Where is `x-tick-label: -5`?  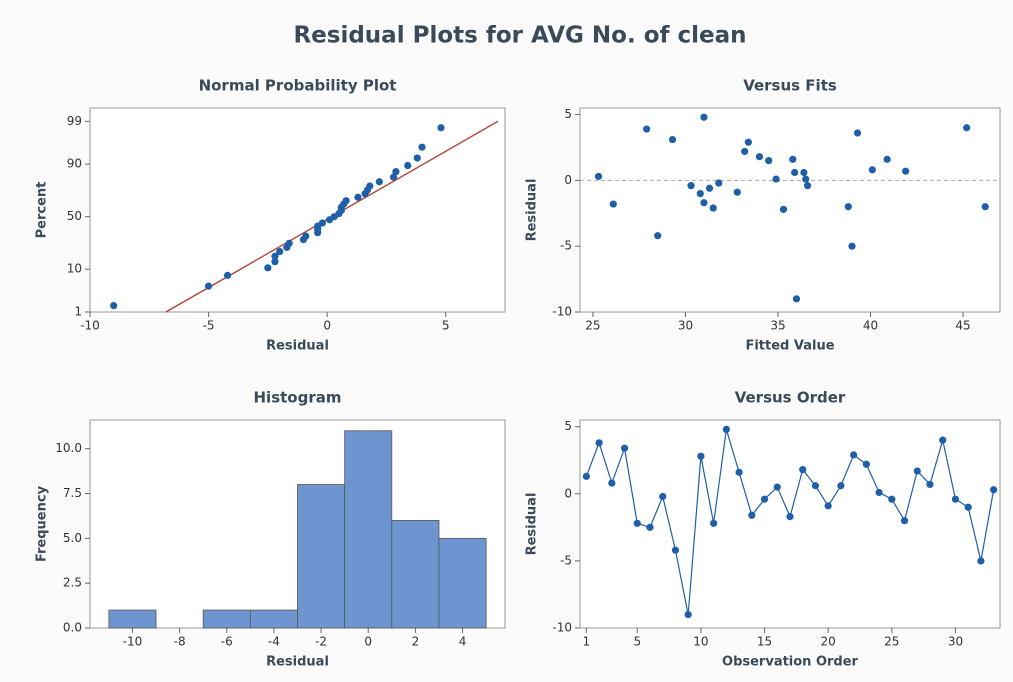
x-tick-label: -5 is located at coordinates (209, 326).